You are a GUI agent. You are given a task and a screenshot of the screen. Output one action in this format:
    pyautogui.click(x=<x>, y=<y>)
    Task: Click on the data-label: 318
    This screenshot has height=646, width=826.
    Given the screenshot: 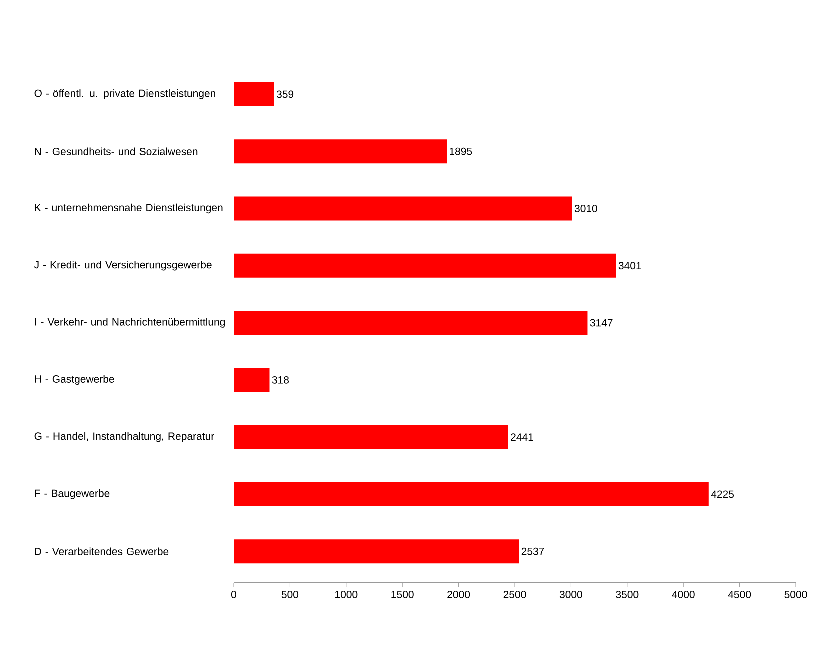 What is the action you would take?
    pyautogui.click(x=280, y=380)
    